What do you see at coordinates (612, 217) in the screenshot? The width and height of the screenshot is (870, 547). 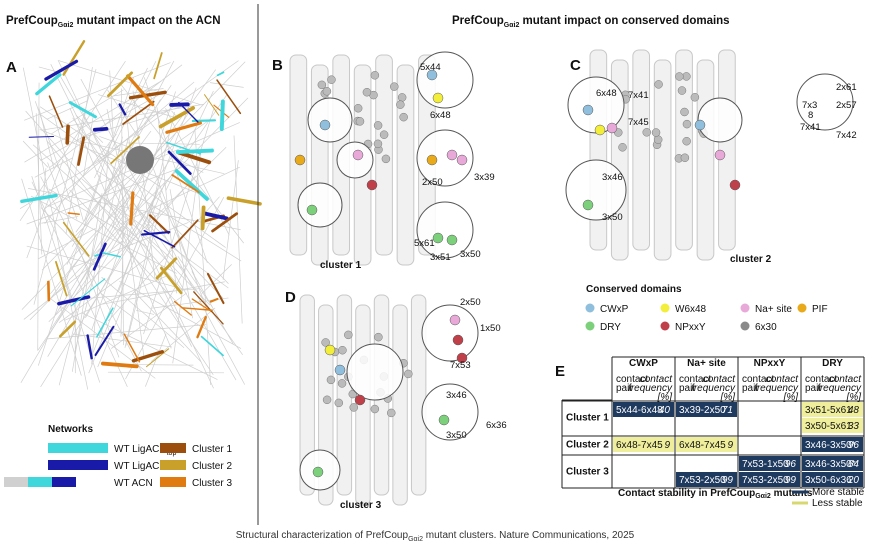 I see `residue-label: 3x50` at bounding box center [612, 217].